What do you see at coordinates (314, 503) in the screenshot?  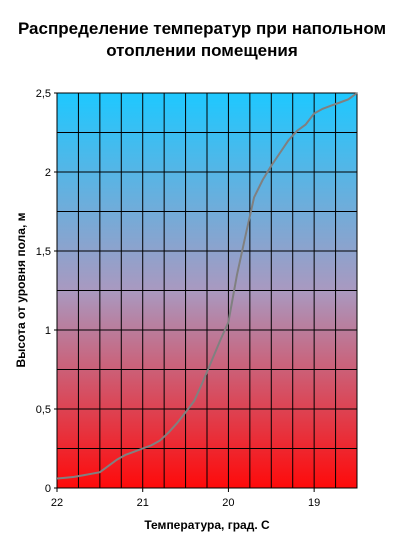 I see `x-tick-label: 19` at bounding box center [314, 503].